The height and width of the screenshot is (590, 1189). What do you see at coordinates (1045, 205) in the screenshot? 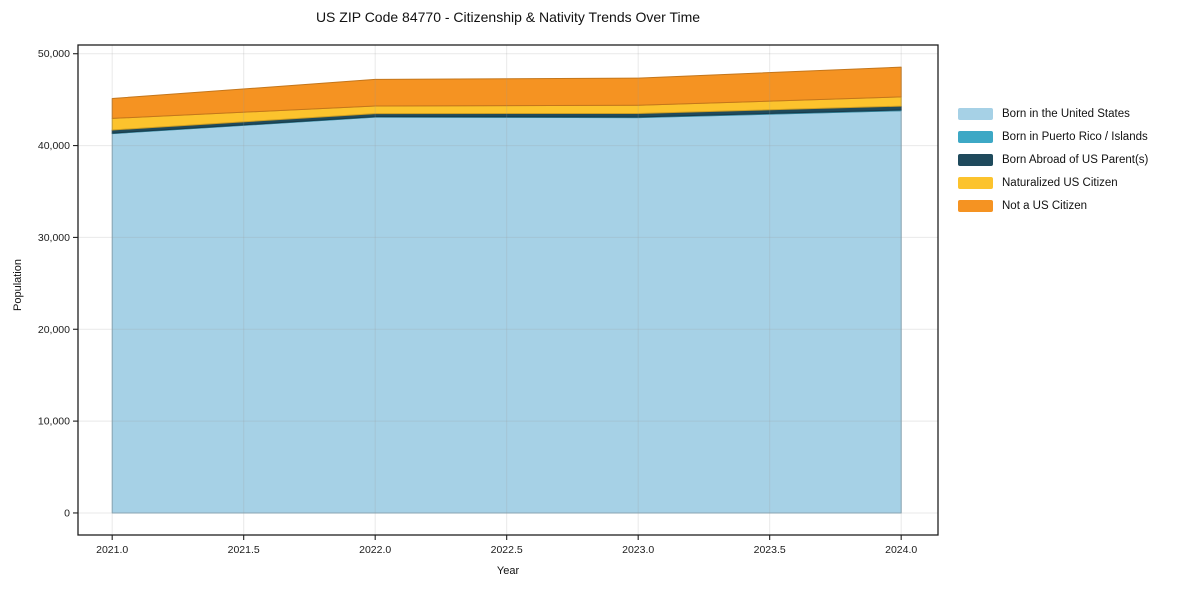
I see `legend-label: Not a US Citizen` at bounding box center [1045, 205].